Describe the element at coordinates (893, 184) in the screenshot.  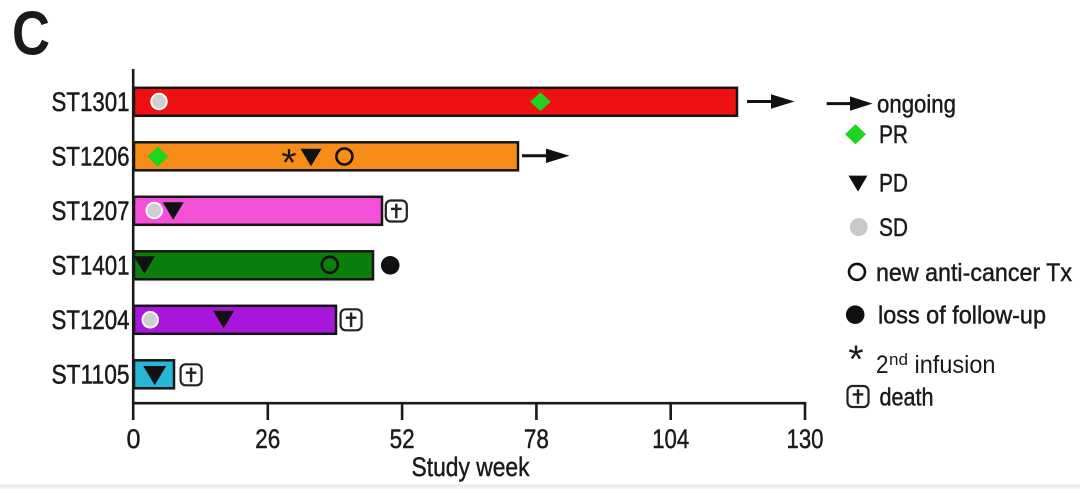
I see `svg-text: PD` at that location.